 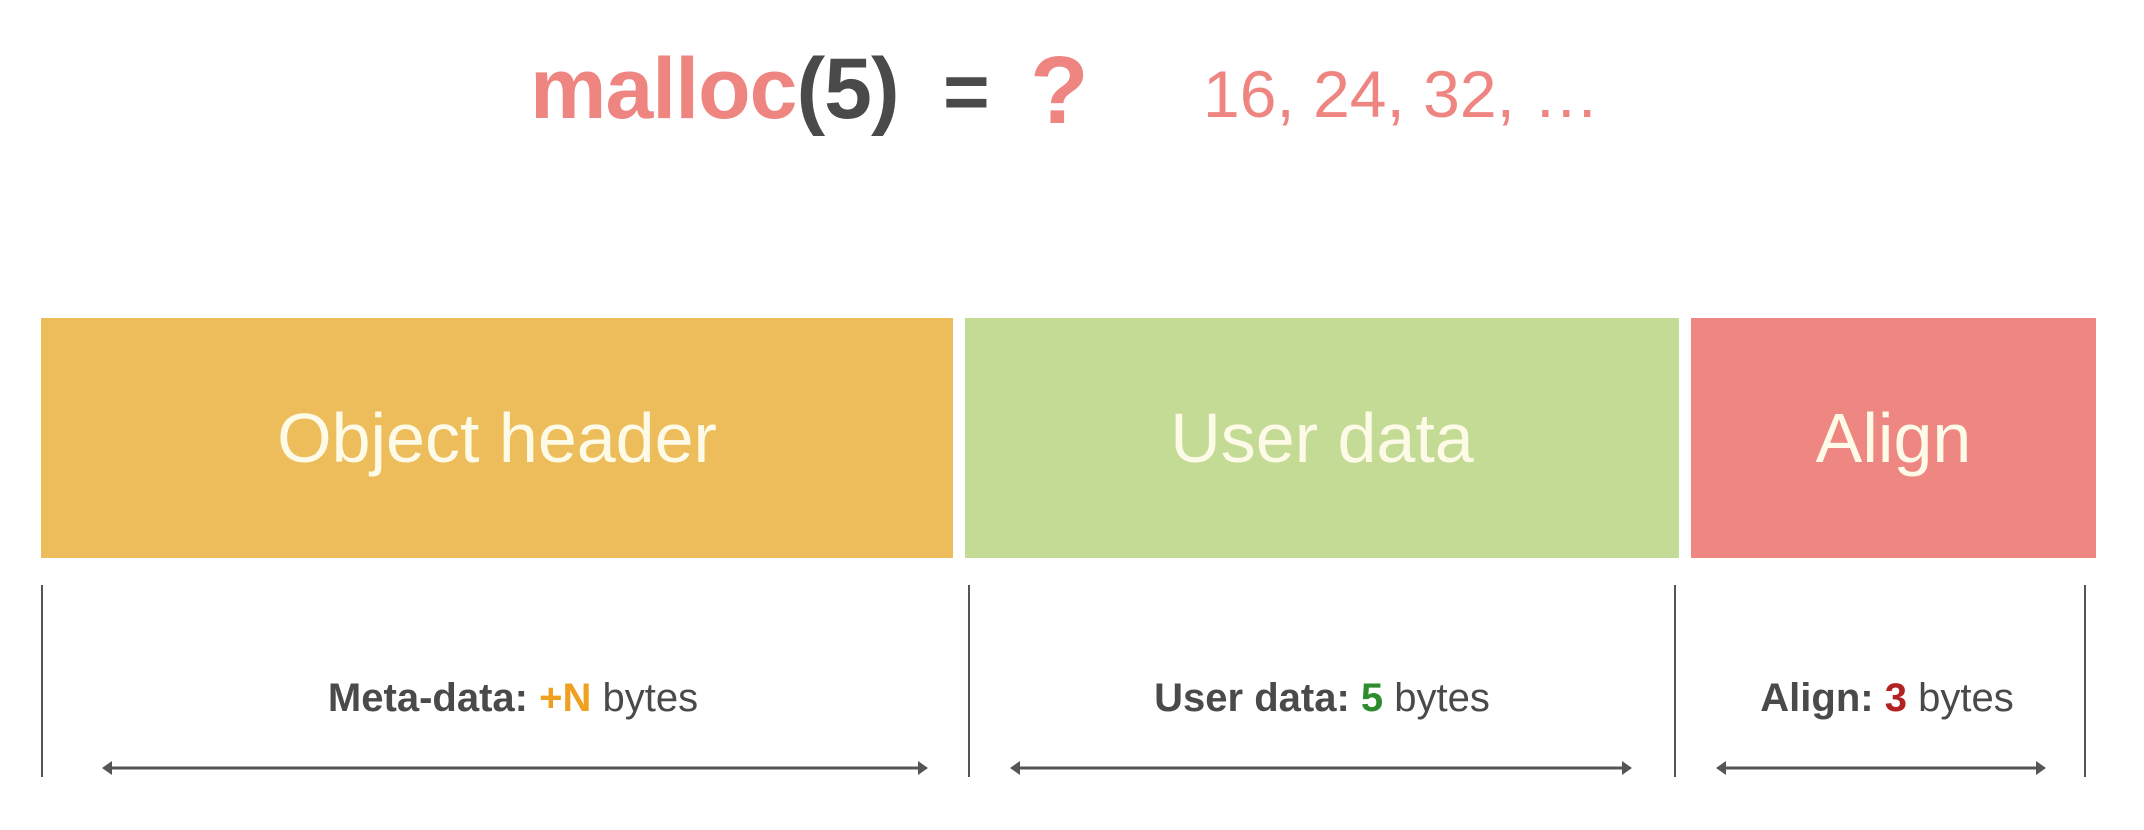 I want to click on user-data-block: User data, so click(x=1322, y=438).